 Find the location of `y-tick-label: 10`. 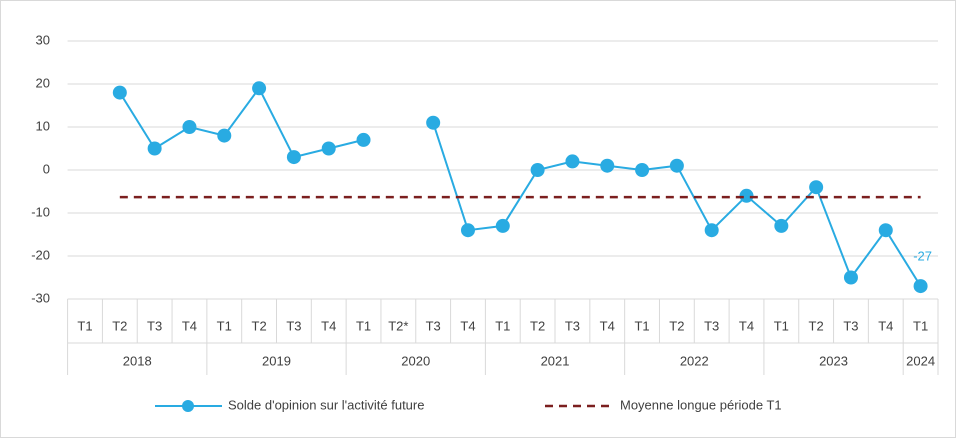

y-tick-label: 10 is located at coordinates (43, 125).